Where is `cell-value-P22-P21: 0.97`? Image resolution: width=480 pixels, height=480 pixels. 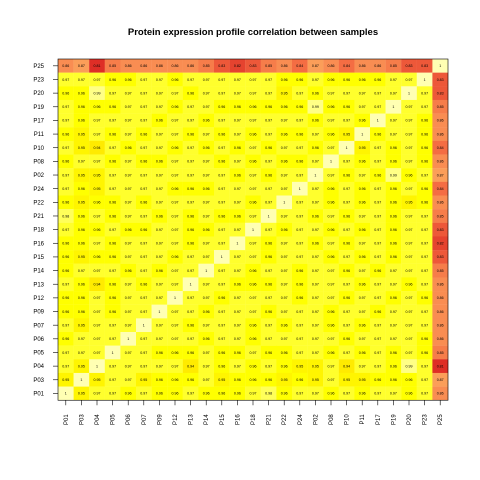
cell-value-P22-P21: 0.97 is located at coordinates (268, 203).